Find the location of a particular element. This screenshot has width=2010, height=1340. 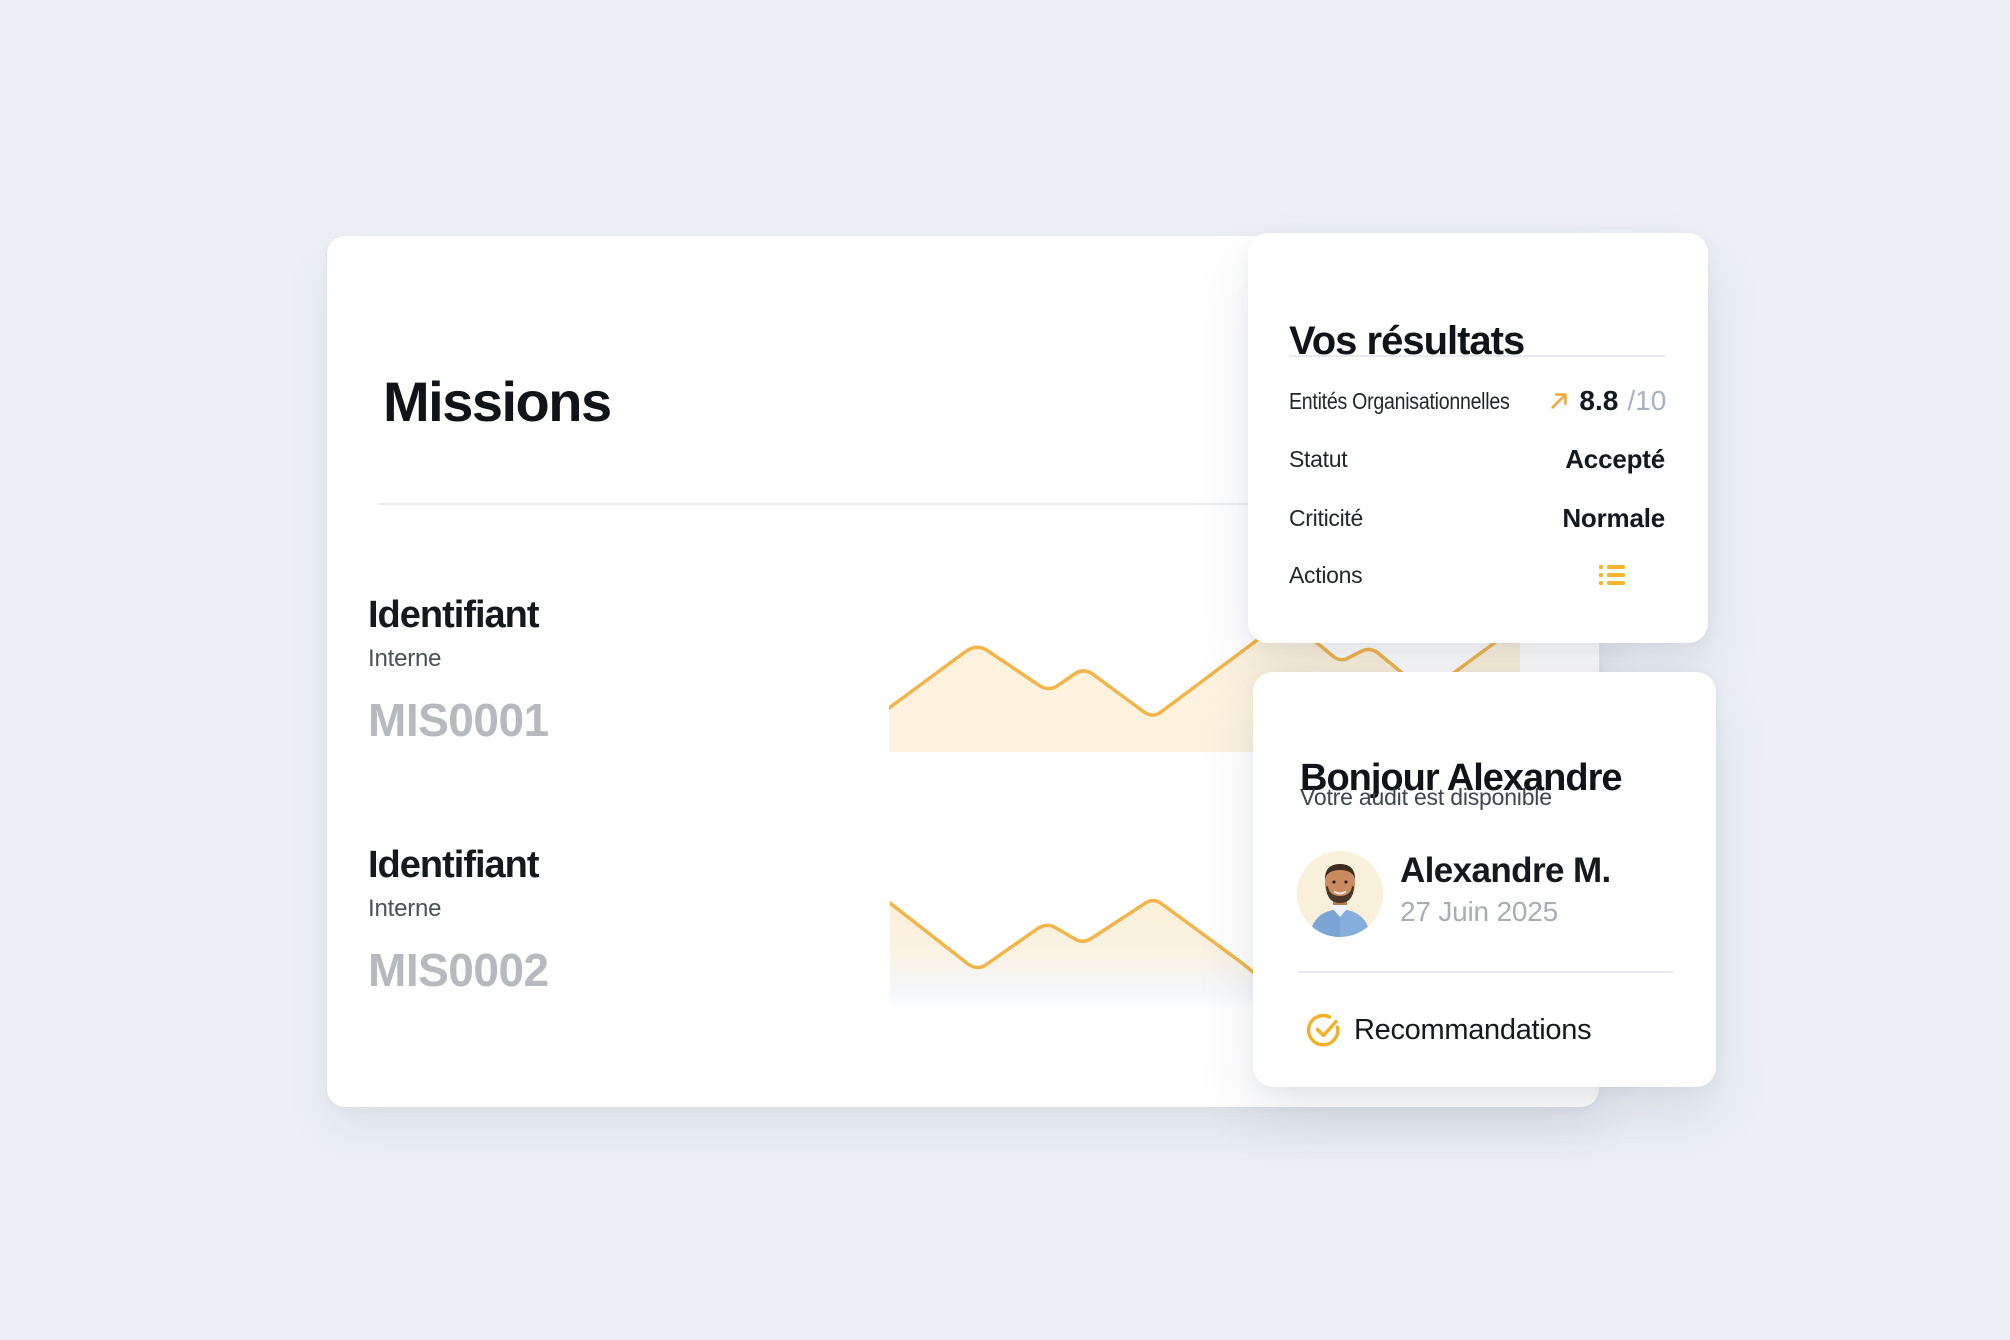

result-row-criticite: Criticité Normale is located at coordinates (1477, 518).